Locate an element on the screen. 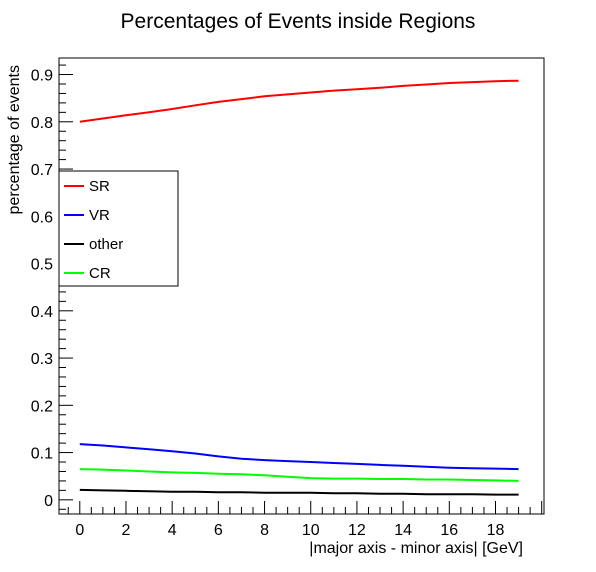 Image resolution: width=596 pixels, height=572 pixels. y-tick-label: 0.1 is located at coordinates (42, 454).